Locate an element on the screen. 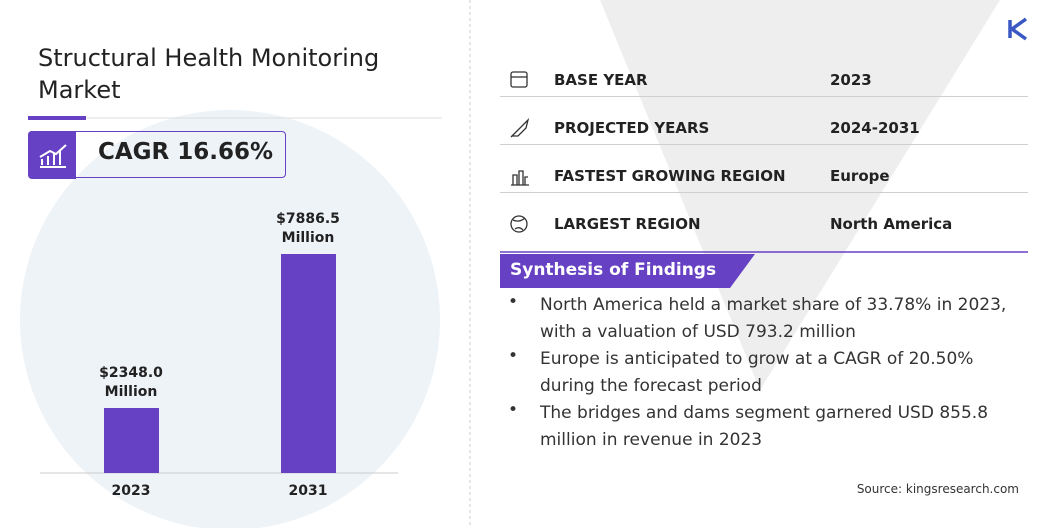  row-label: LARGEST REGION is located at coordinates (627, 224).